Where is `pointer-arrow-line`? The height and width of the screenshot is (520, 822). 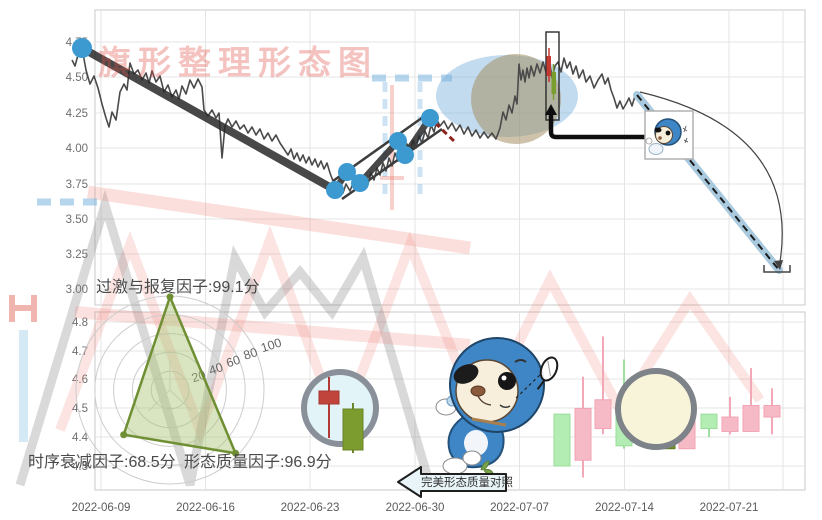 pointer-arrow-line is located at coordinates (597, 127).